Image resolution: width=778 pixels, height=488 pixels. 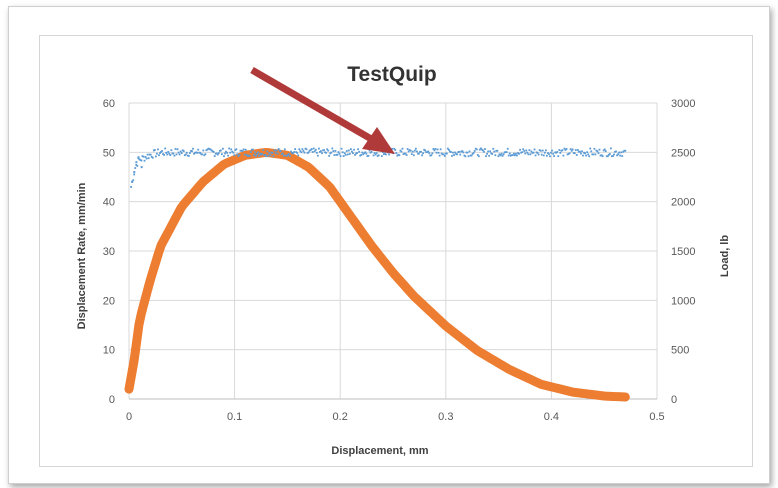 What do you see at coordinates (109, 104) in the screenshot?
I see `y-tick-label: 60` at bounding box center [109, 104].